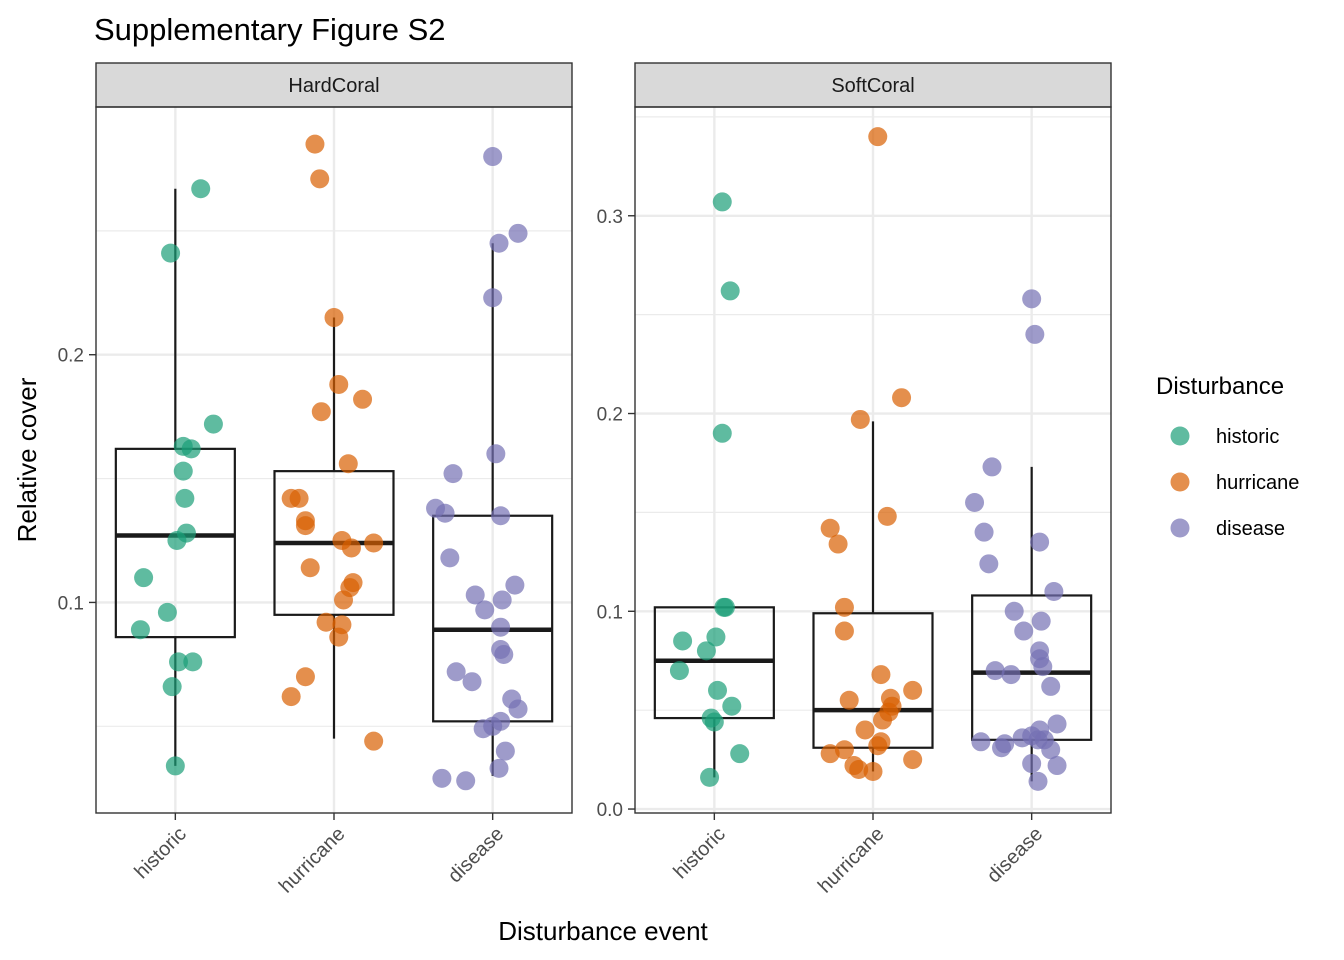 The width and height of the screenshot is (1344, 960). What do you see at coordinates (1180, 482) in the screenshot?
I see `legend-key-hurricane` at bounding box center [1180, 482].